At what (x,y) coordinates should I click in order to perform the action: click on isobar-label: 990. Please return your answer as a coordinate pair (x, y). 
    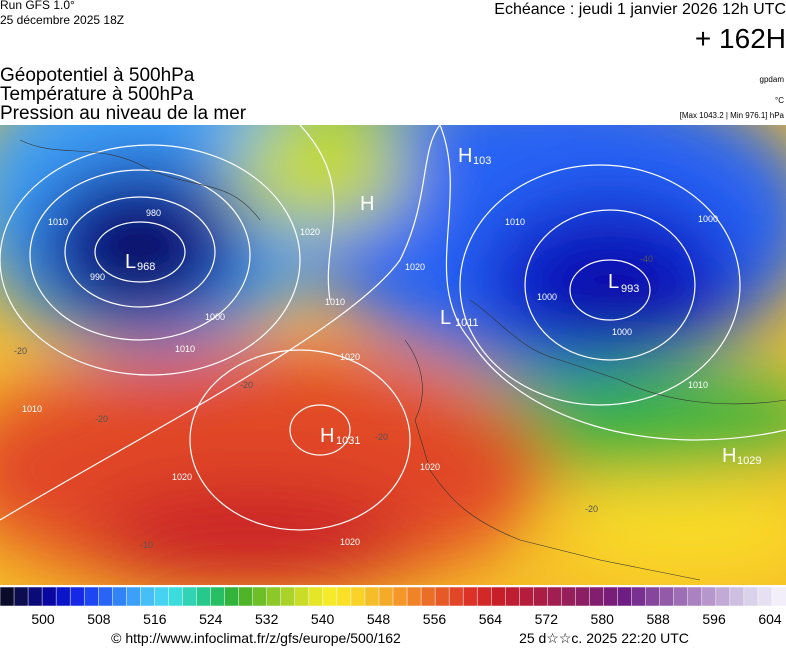
    Looking at the image, I should click on (97, 277).